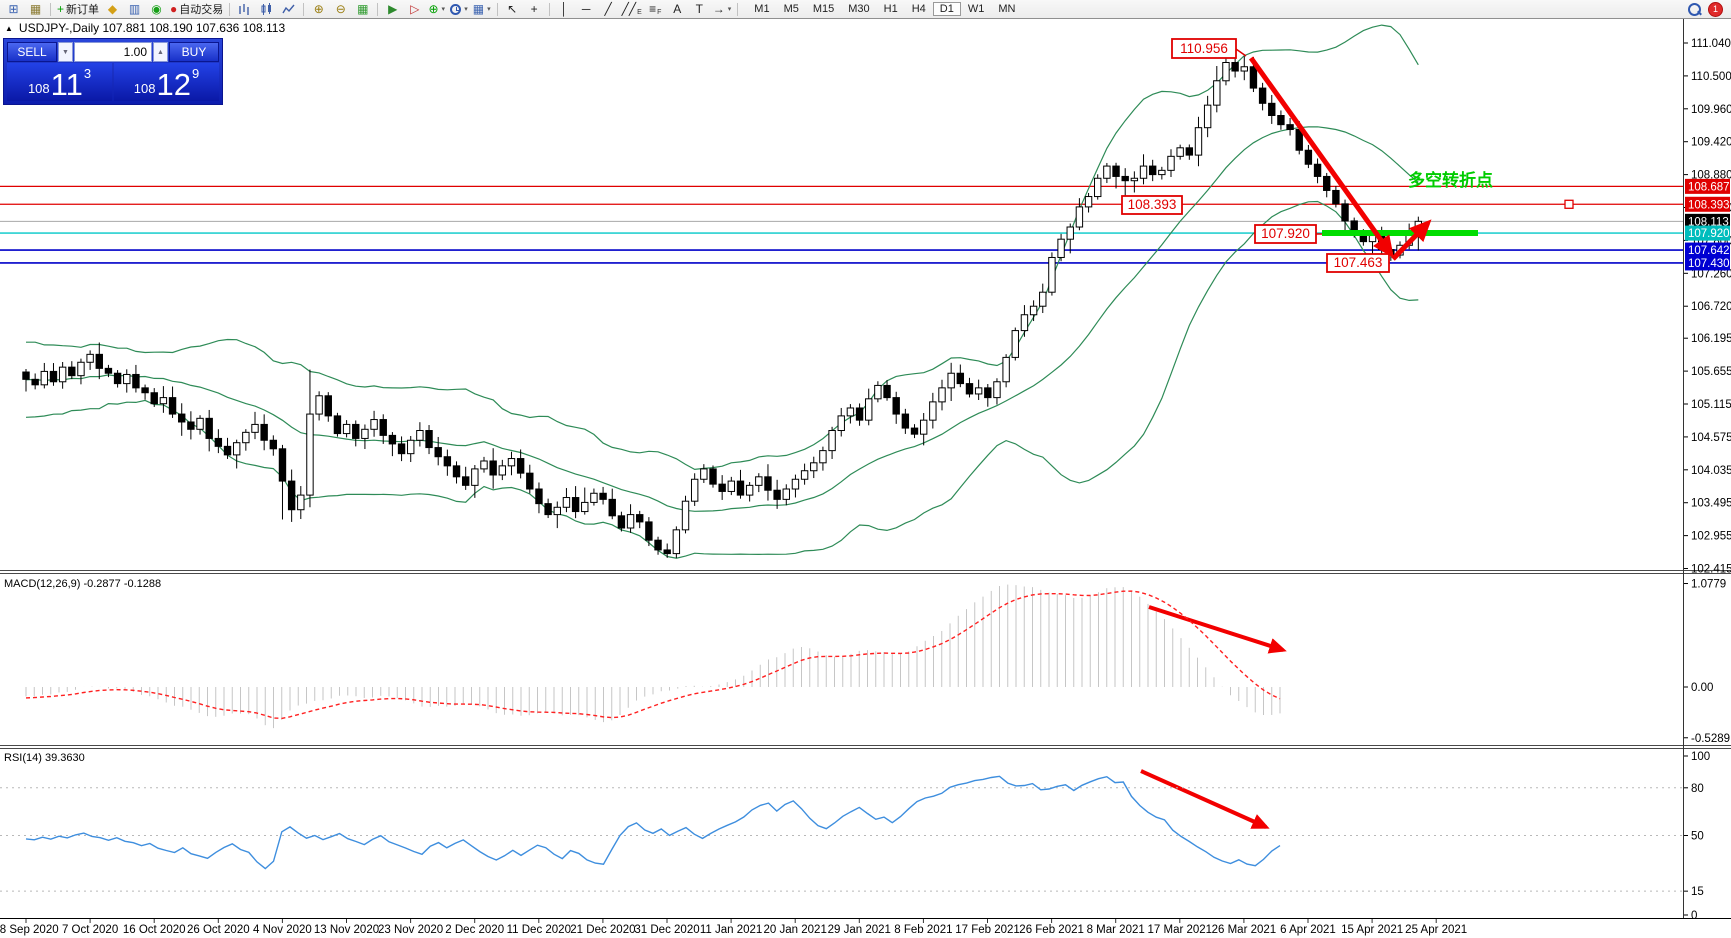 The height and width of the screenshot is (938, 1731). I want to click on search-icon, so click(1694, 9).